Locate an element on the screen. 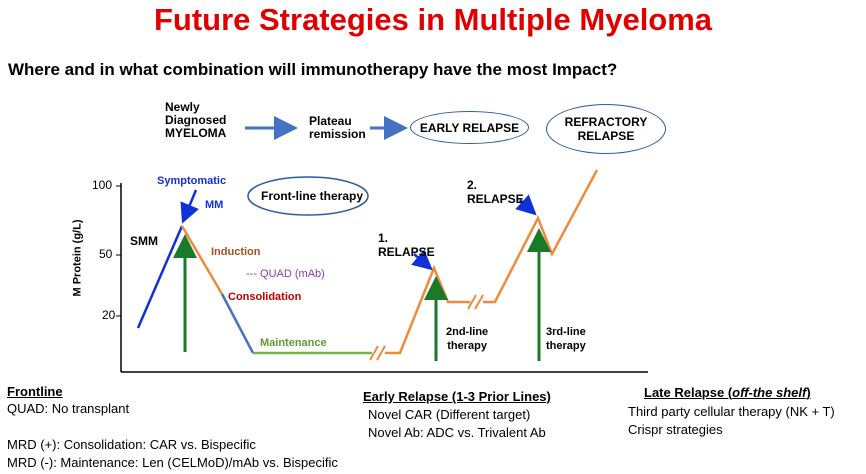 The height and width of the screenshot is (474, 866). relapse2-arrow is located at coordinates (526, 205).